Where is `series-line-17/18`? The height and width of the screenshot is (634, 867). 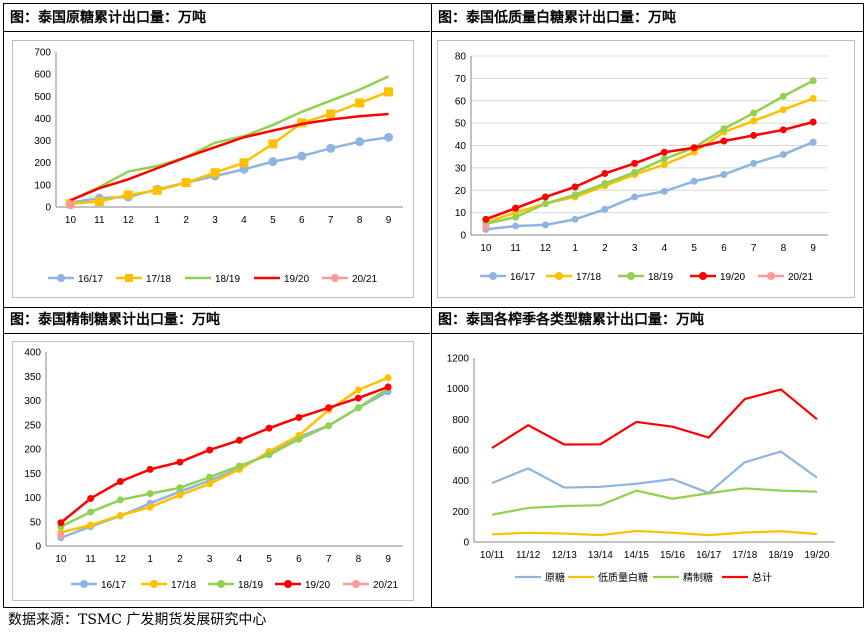 series-line-17/18 is located at coordinates (224, 455).